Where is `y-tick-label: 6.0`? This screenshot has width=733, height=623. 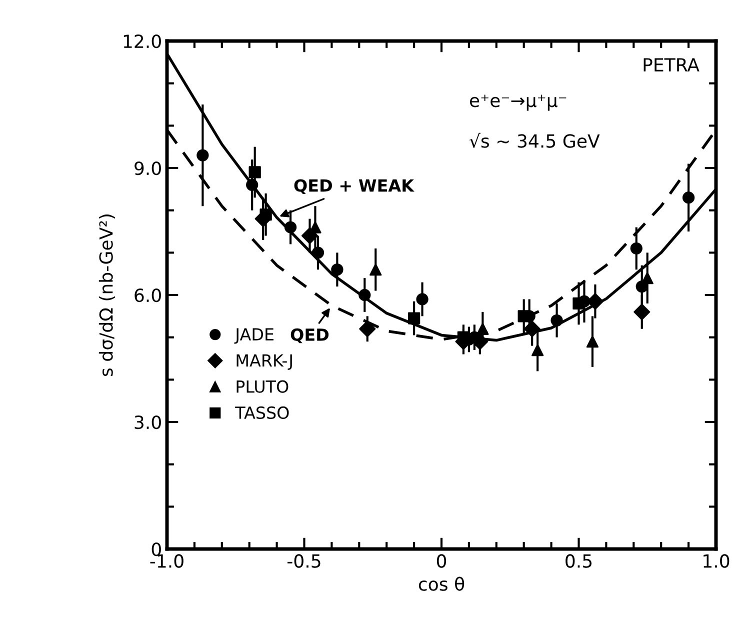 y-tick-label: 6.0 is located at coordinates (147, 295).